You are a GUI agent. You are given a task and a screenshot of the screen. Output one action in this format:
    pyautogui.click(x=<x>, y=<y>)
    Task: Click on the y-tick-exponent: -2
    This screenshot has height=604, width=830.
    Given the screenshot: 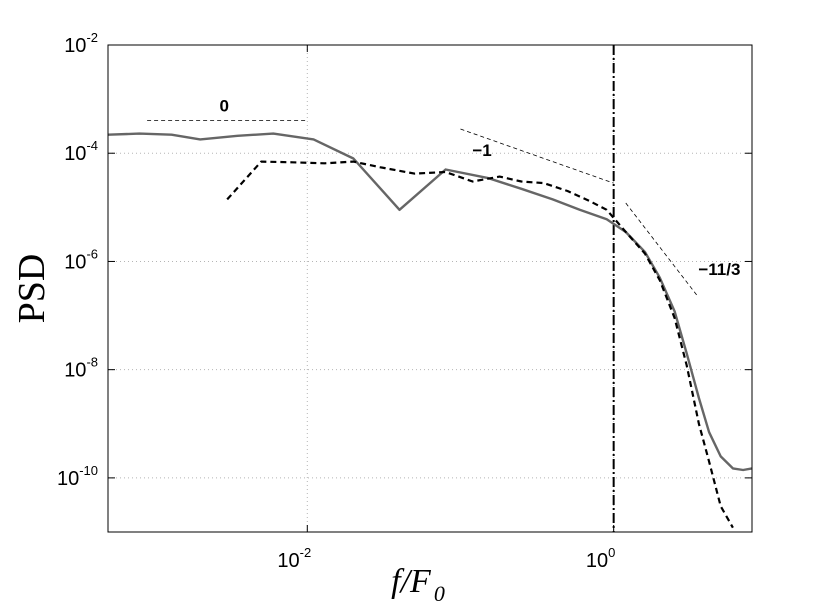 What is the action you would take?
    pyautogui.click(x=92, y=37)
    